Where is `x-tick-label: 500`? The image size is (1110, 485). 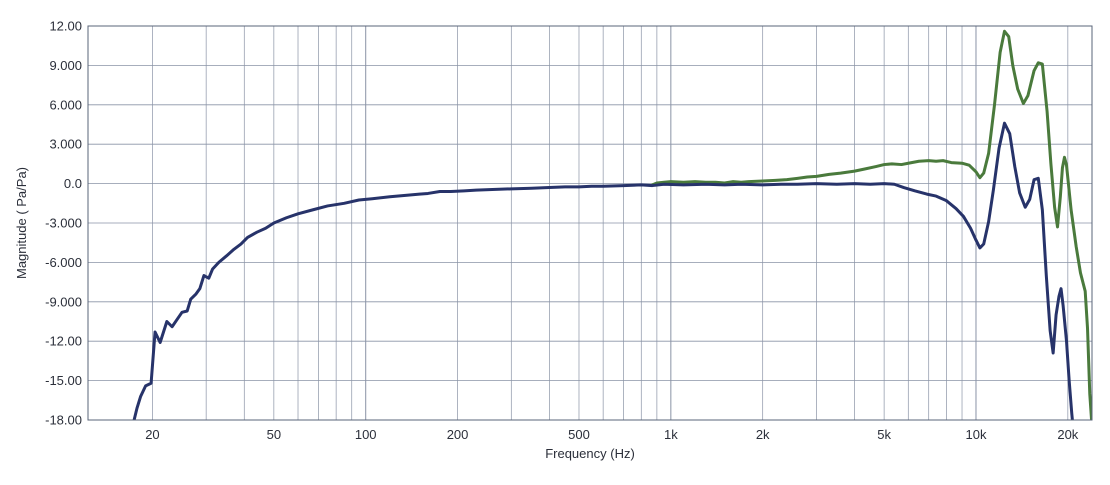
x-tick-label: 500 is located at coordinates (579, 434).